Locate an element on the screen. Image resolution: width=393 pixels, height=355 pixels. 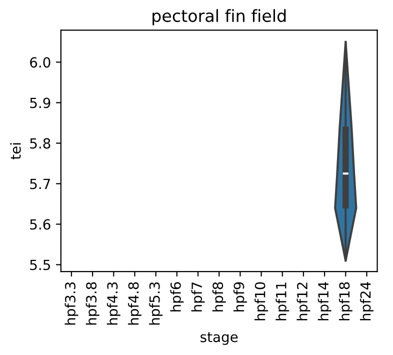
x-tick-label: hpf7 is located at coordinates (198, 297).